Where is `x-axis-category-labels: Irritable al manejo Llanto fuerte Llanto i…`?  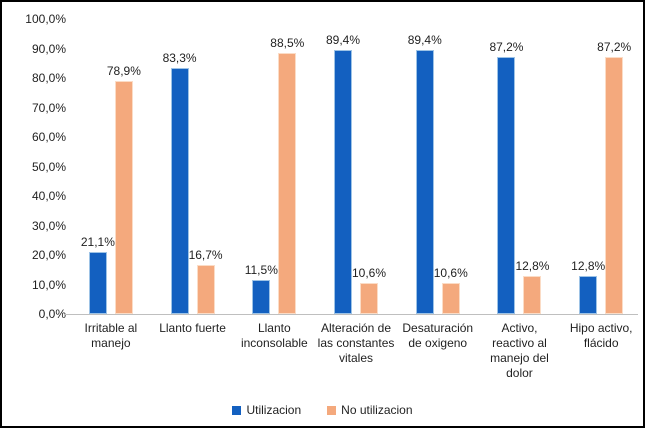 x-axis-category-labels: Irritable al manejo Llanto fuerte Llanto i… is located at coordinates (356, 351).